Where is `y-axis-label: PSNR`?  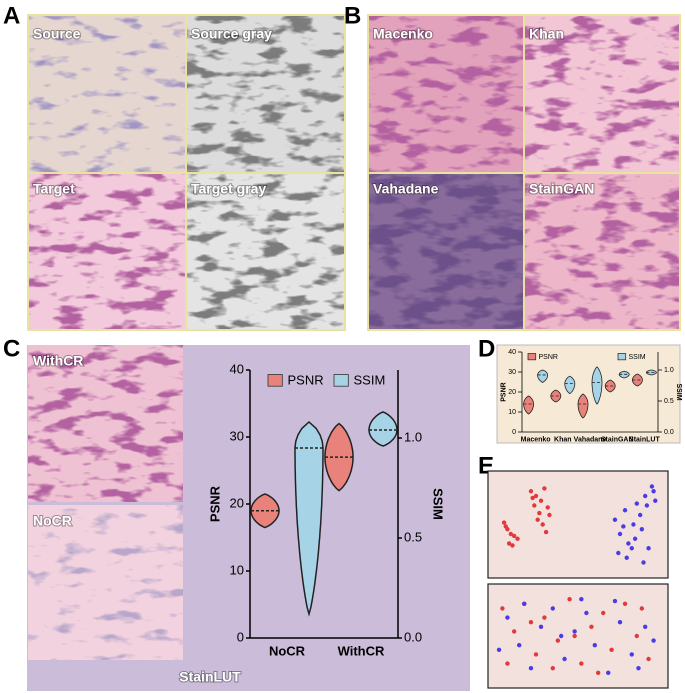 y-axis-label: PSNR is located at coordinates (504, 391).